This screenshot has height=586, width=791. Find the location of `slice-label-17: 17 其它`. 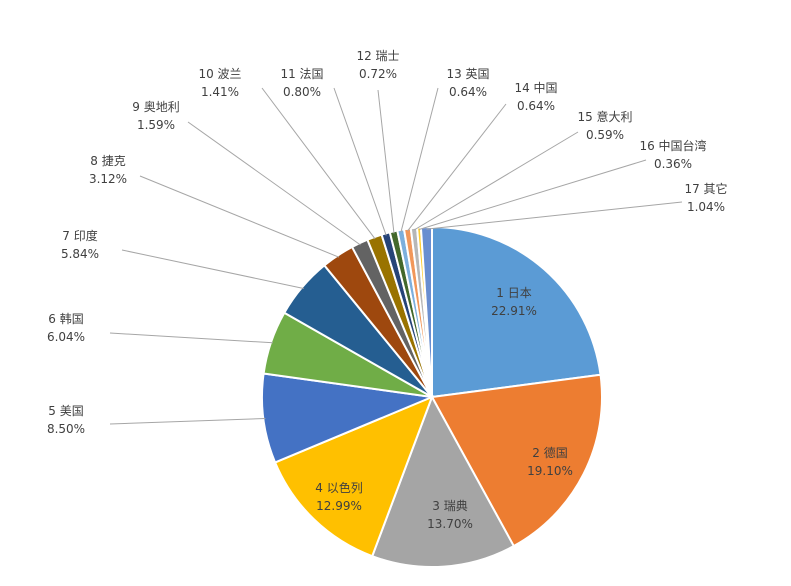

slice-label-17: 17 其它 is located at coordinates (705, 188).